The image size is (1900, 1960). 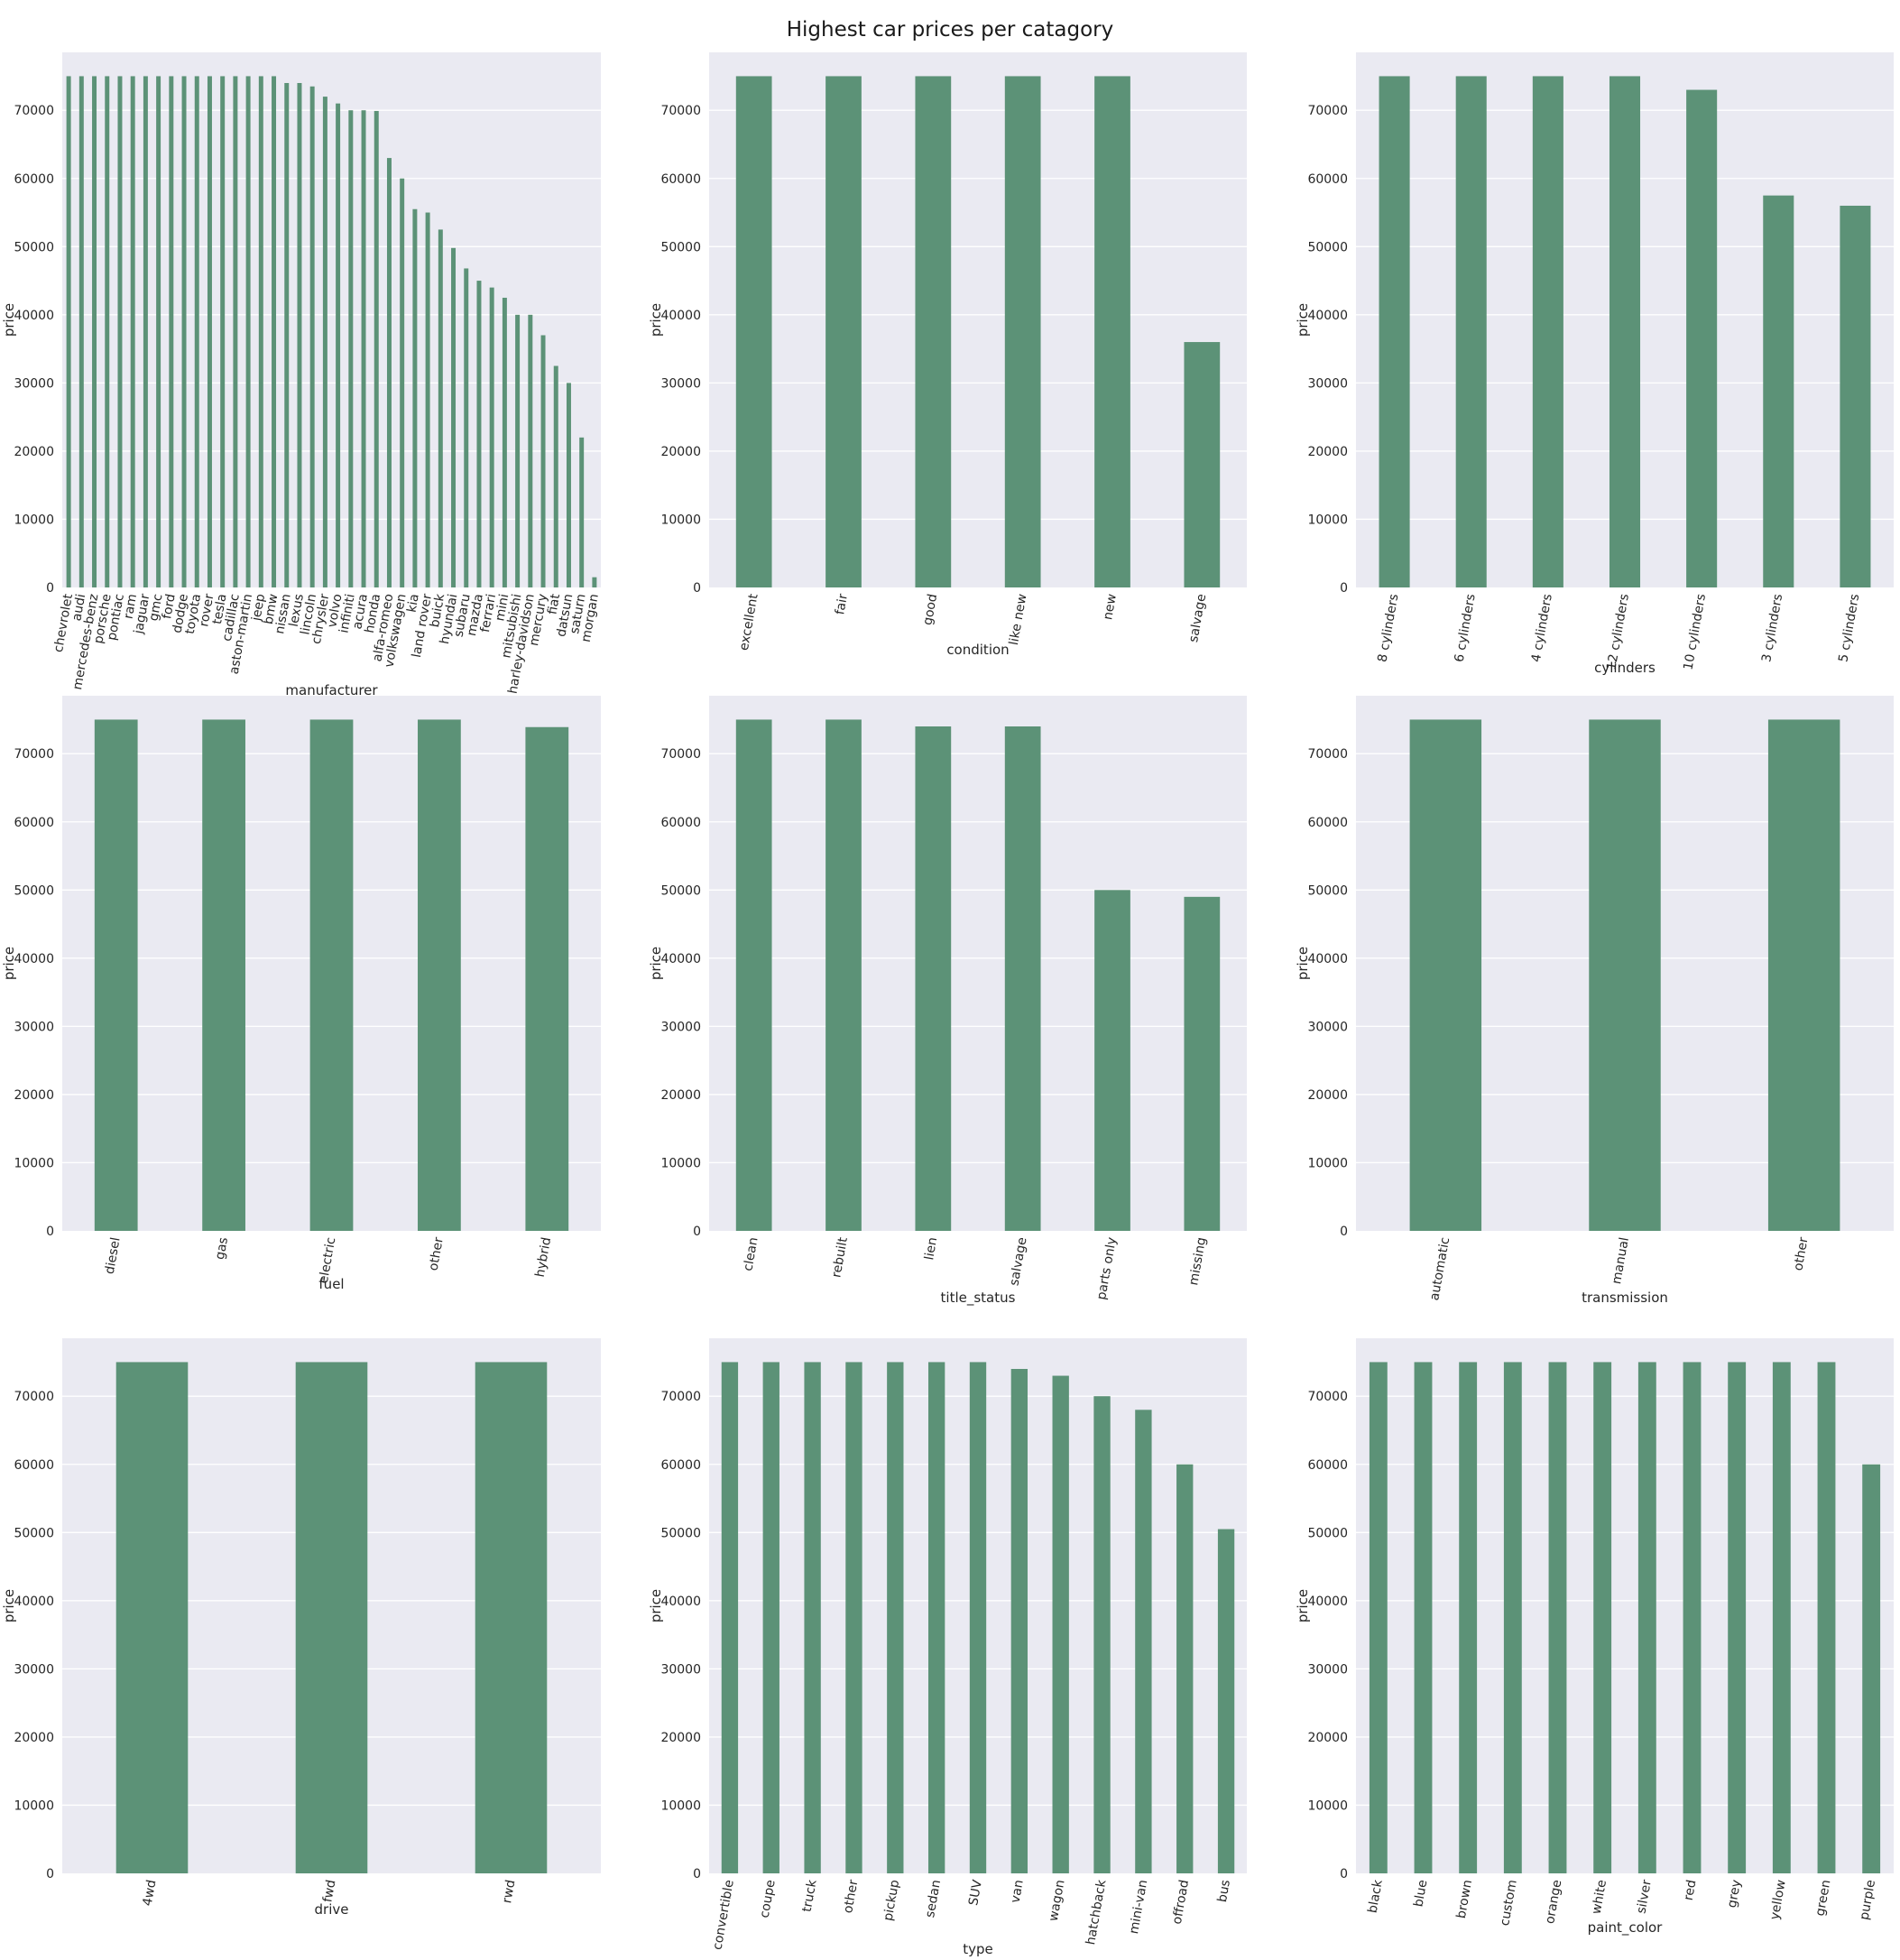 I want to click on x-axis-label: cylinders, so click(x=1625, y=668).